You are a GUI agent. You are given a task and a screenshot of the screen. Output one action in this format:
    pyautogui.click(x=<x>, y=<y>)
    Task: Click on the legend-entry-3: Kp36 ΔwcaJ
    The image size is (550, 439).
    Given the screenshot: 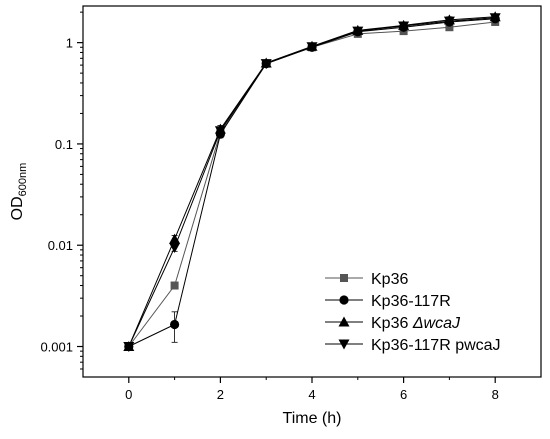 What is the action you would take?
    pyautogui.click(x=393, y=323)
    